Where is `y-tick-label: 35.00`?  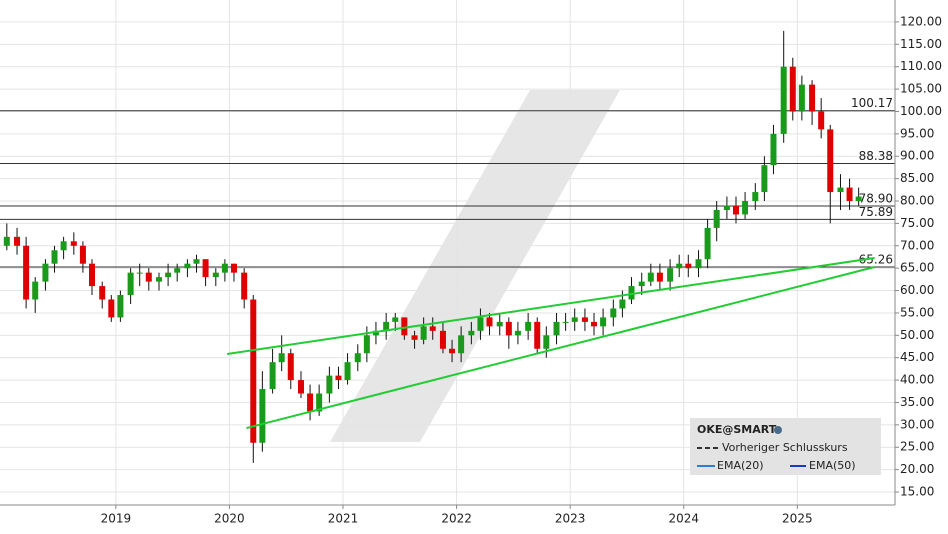 y-tick-label: 35.00 is located at coordinates (917, 402).